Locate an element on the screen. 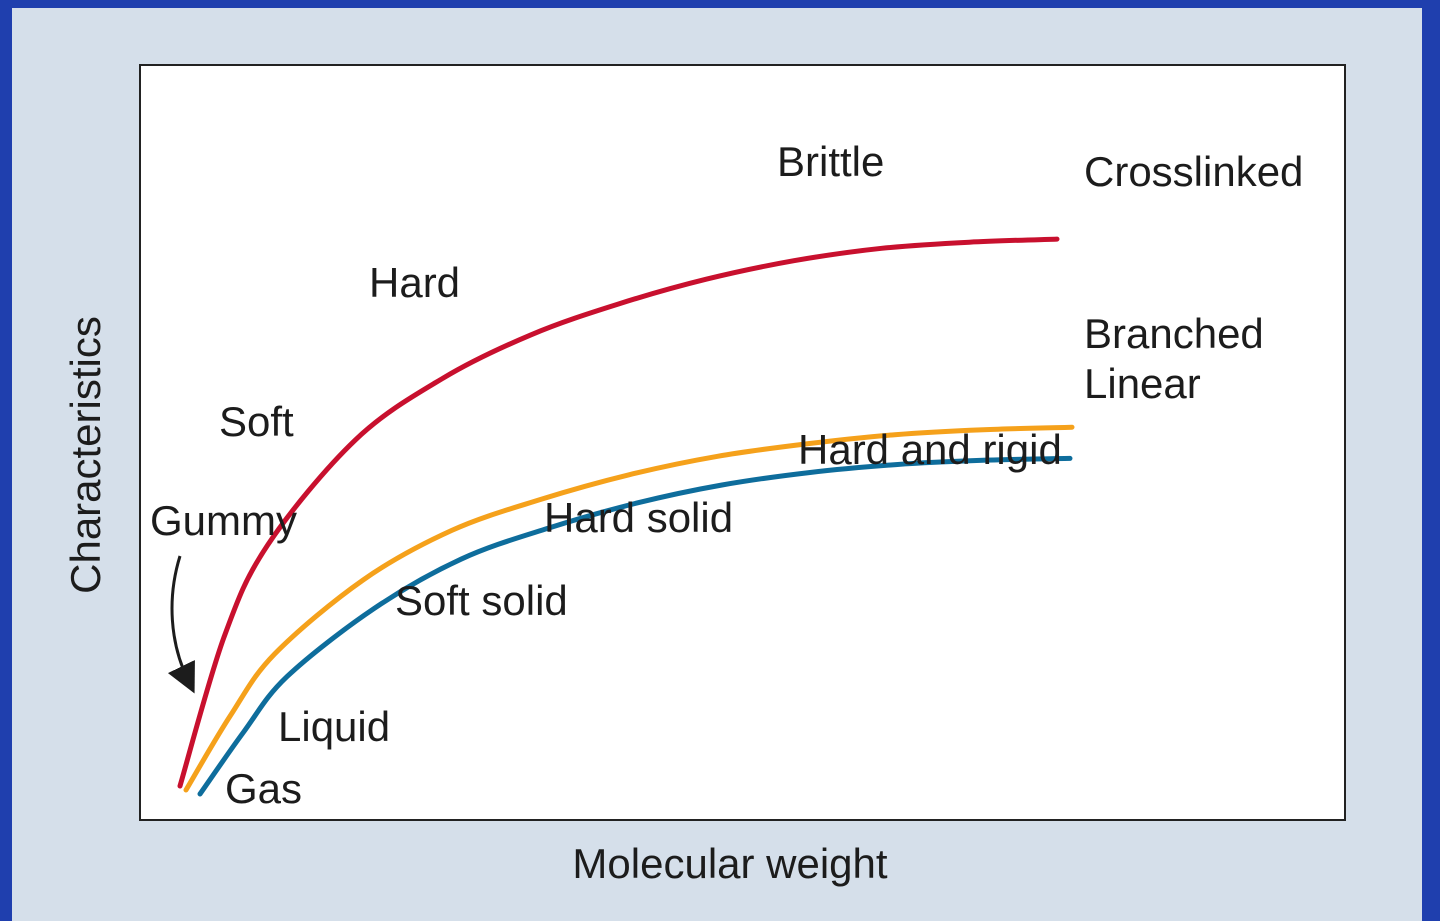 The height and width of the screenshot is (921, 1440). gummy-arrow is located at coordinates (181, 624).